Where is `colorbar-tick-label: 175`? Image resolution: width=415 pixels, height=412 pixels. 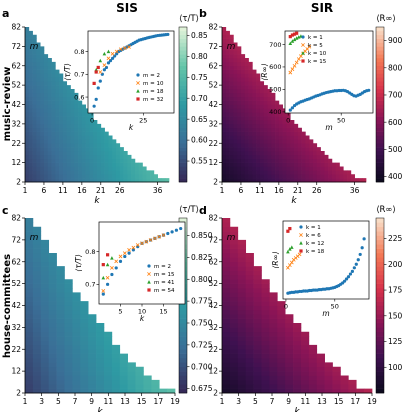 colorbar-tick-label: 175 is located at coordinates (395, 290).